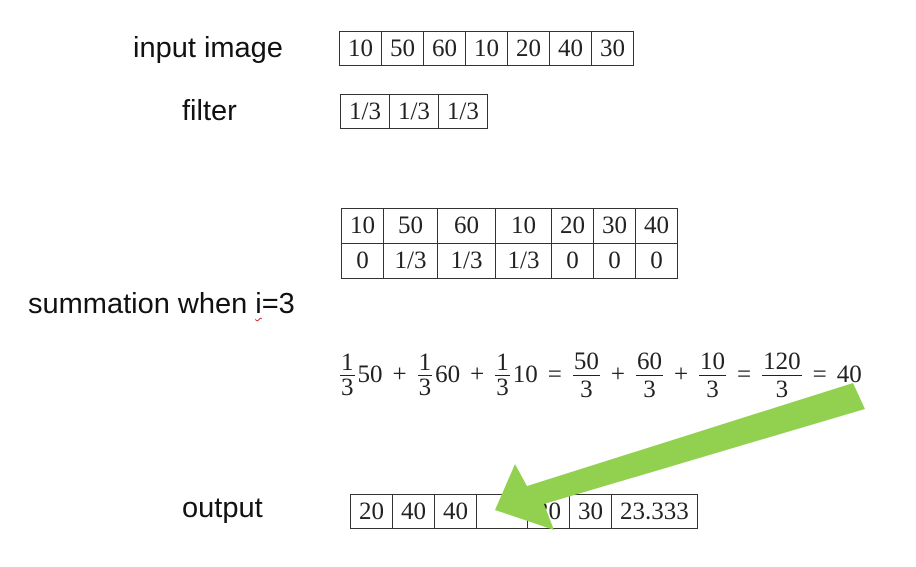 Image resolution: width=916 pixels, height=567 pixels. I want to click on sum-fraction-1: 50 3, so click(586, 375).